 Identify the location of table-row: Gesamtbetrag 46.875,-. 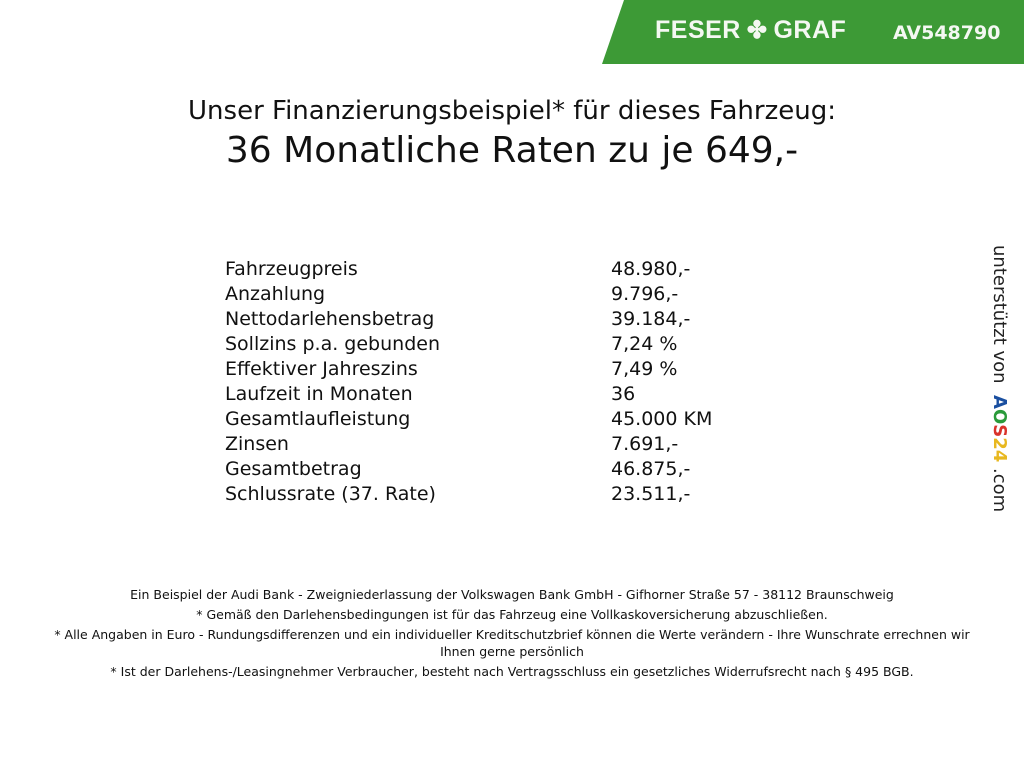
(485, 470).